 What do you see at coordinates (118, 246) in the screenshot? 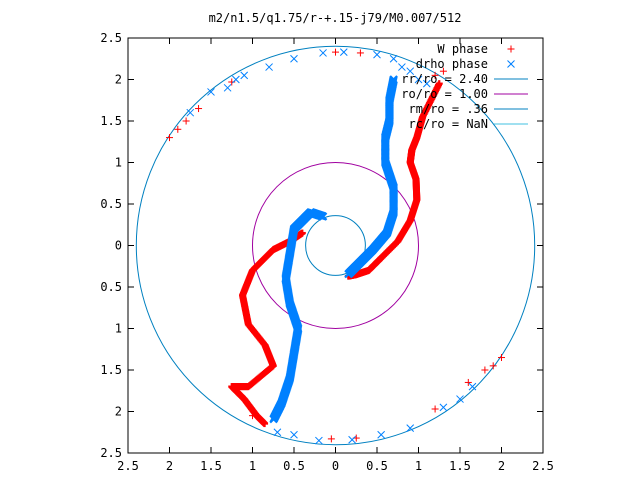
I see `y-tick-label: 0` at bounding box center [118, 246].